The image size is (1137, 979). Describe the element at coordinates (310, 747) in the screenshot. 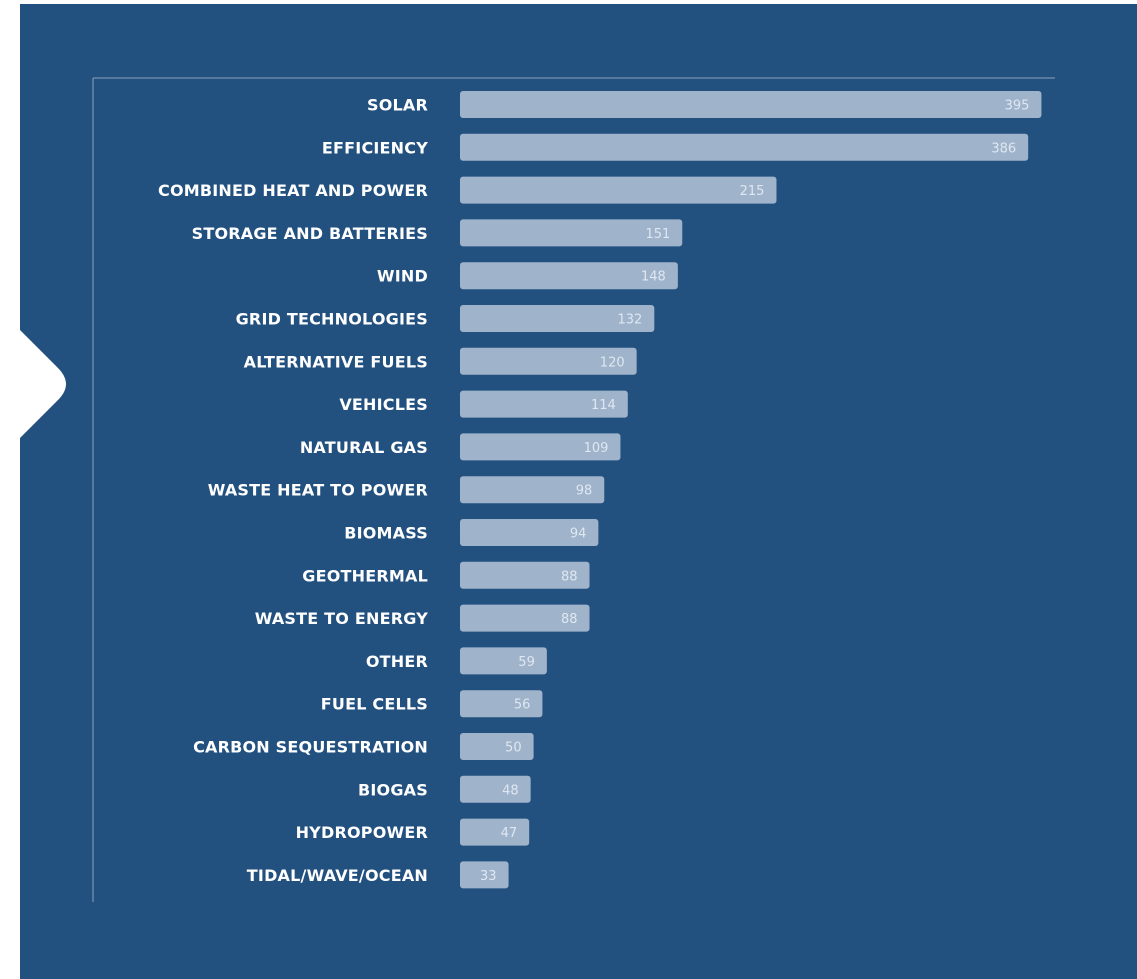

I see `category-label: CARBON SEQUESTRATION` at that location.